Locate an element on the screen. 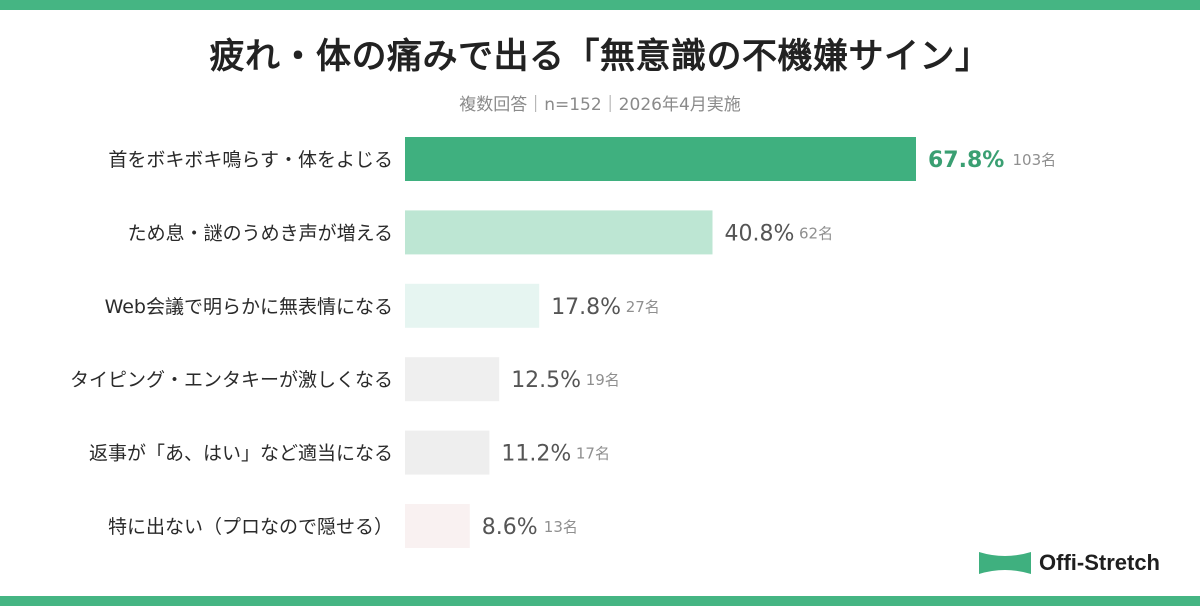 Image resolution: width=1200 pixels, height=606 pixels. bottom-accent-band is located at coordinates (600, 601).